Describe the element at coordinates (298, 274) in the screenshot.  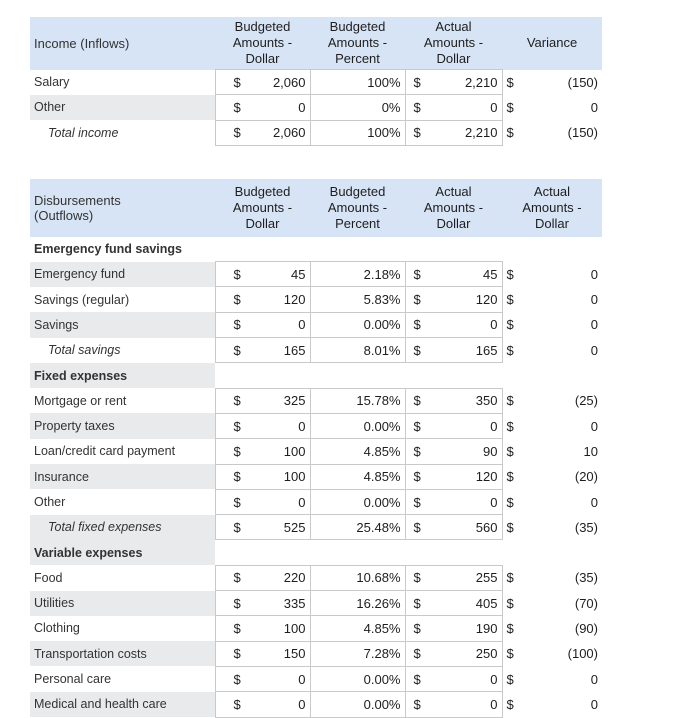
I see `budgeted-dollar-value: 45` at that location.